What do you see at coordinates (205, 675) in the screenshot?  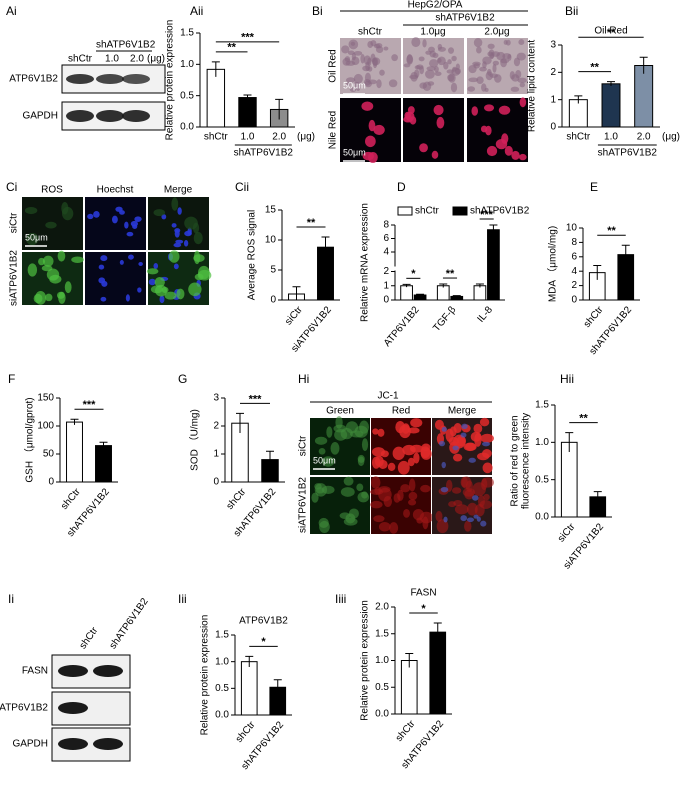 I see `y-axis-label: Relative protein expression` at bounding box center [205, 675].